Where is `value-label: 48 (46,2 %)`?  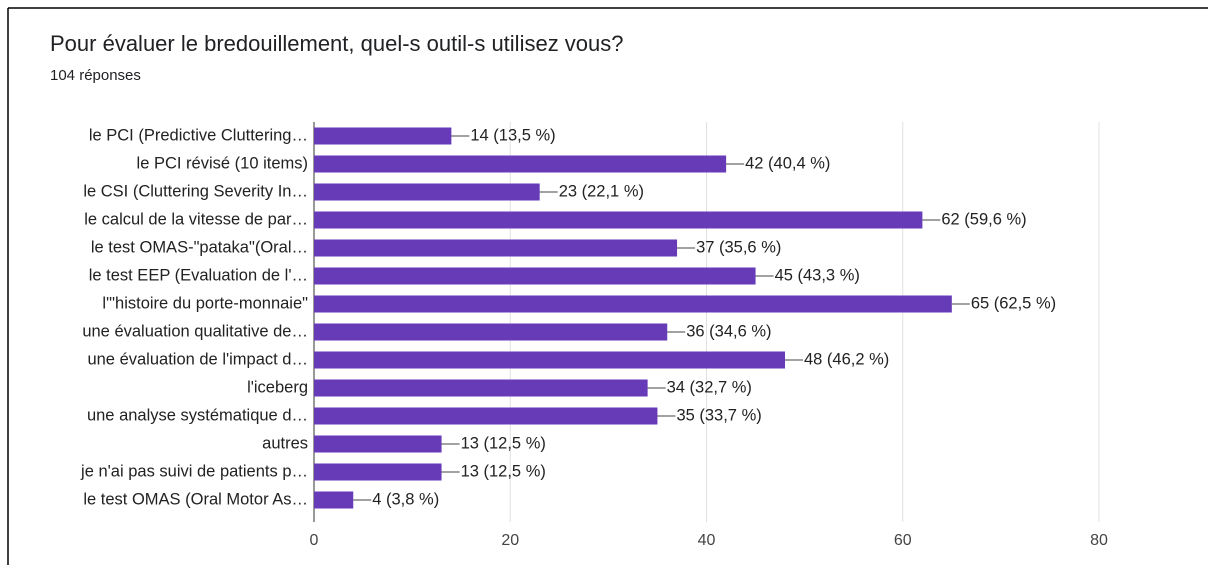
value-label: 48 (46,2 %) is located at coordinates (846, 359).